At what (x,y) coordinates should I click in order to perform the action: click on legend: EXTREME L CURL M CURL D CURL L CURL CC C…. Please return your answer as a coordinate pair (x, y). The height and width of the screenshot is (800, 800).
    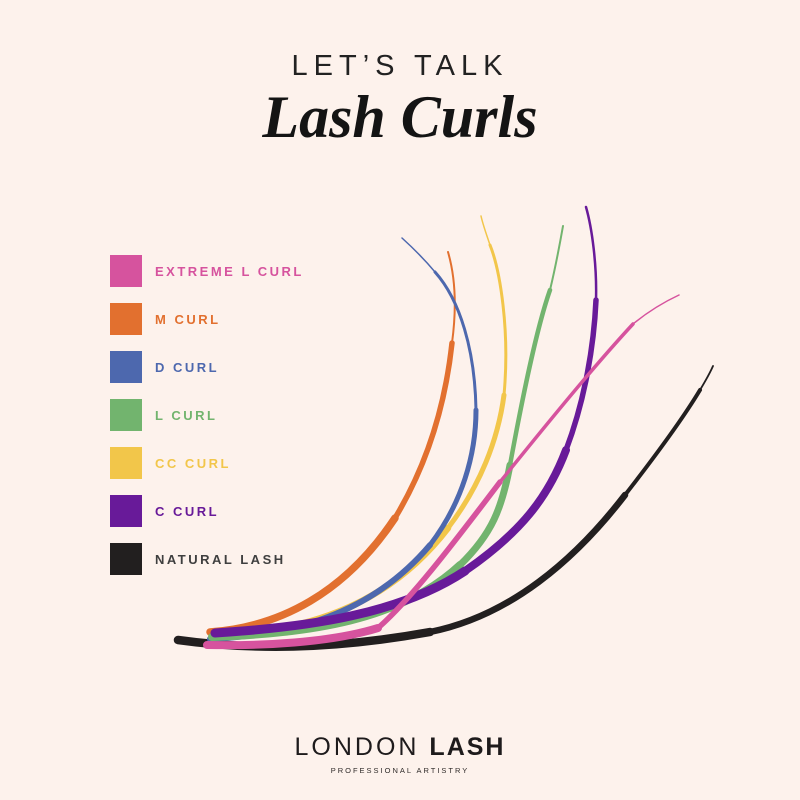
    Looking at the image, I should click on (207, 423).